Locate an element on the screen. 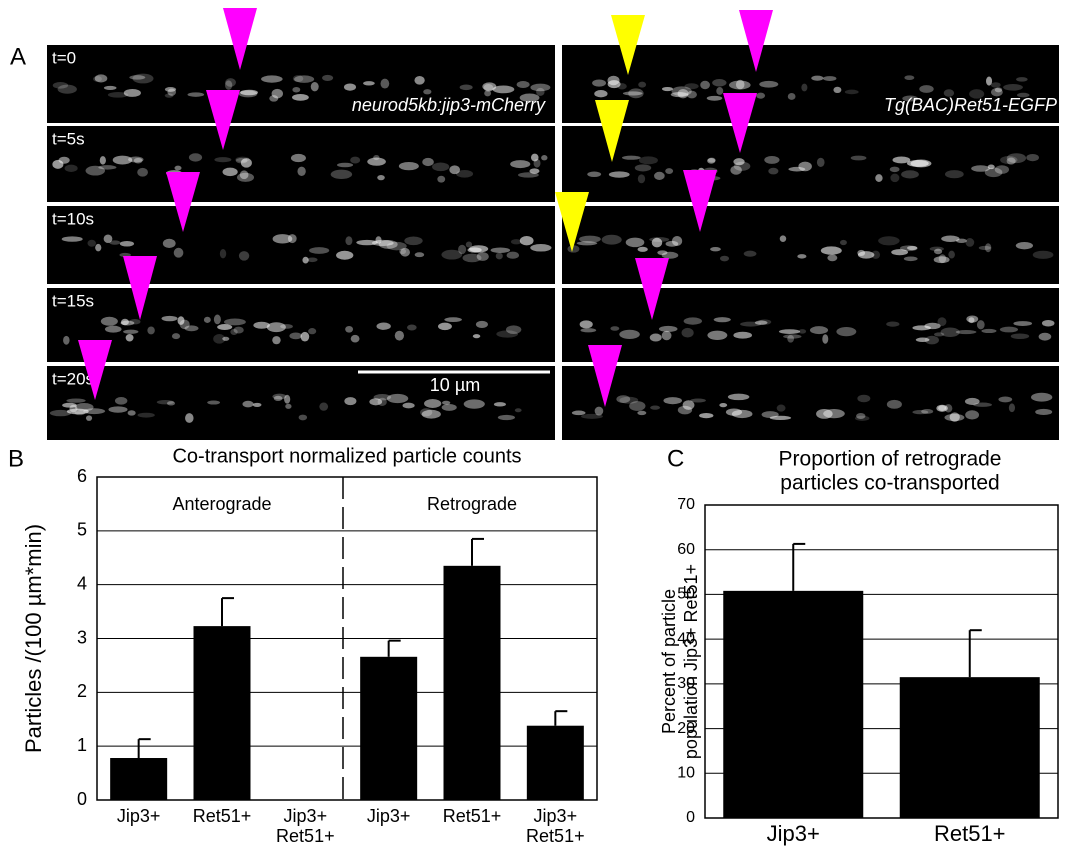 Image resolution: width=1066 pixels, height=852 pixels. x-tick-label: Ret51+ is located at coordinates (305, 836).